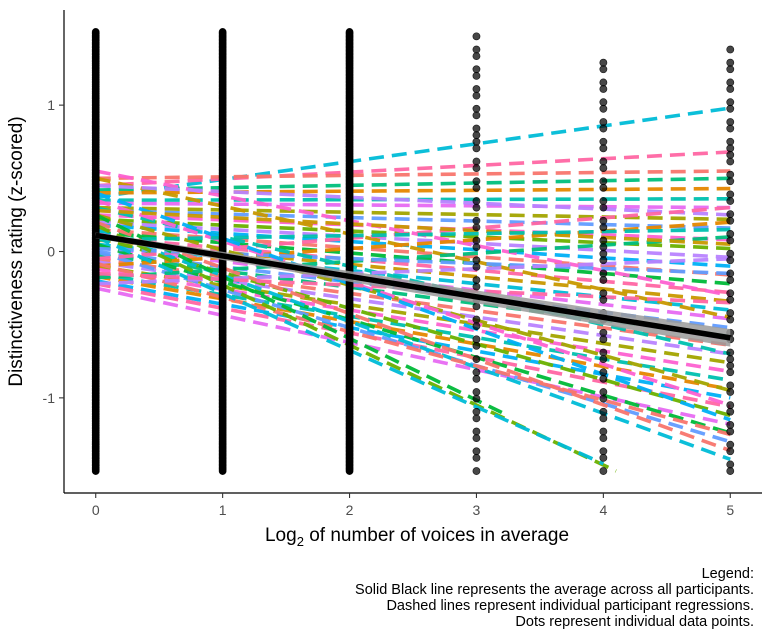 The width and height of the screenshot is (764, 631). What do you see at coordinates (281, 535) in the screenshot?
I see `x-axis-title-main: Log` at bounding box center [281, 535].